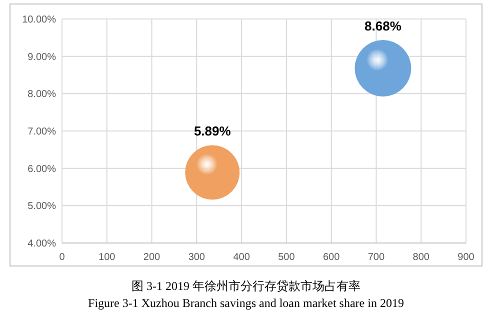 This screenshot has height=324, width=493. What do you see at coordinates (42, 57) in the screenshot?
I see `y-tick-label: 9.00%` at bounding box center [42, 57].